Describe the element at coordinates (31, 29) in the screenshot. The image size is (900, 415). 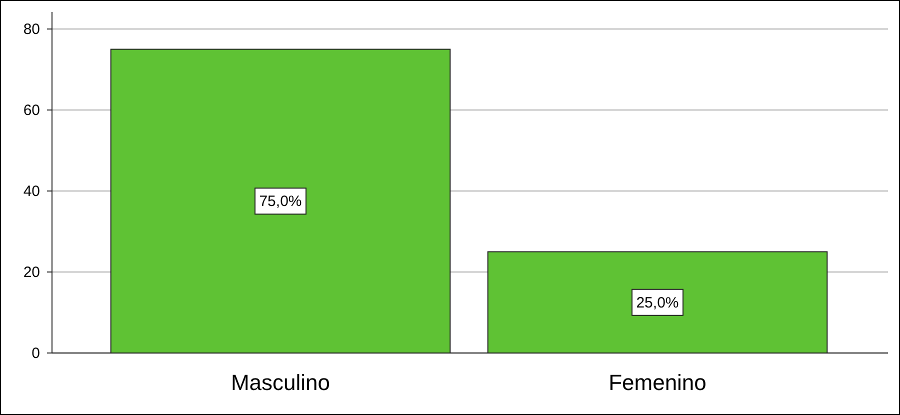
I see `y-tick-label: 80` at that location.